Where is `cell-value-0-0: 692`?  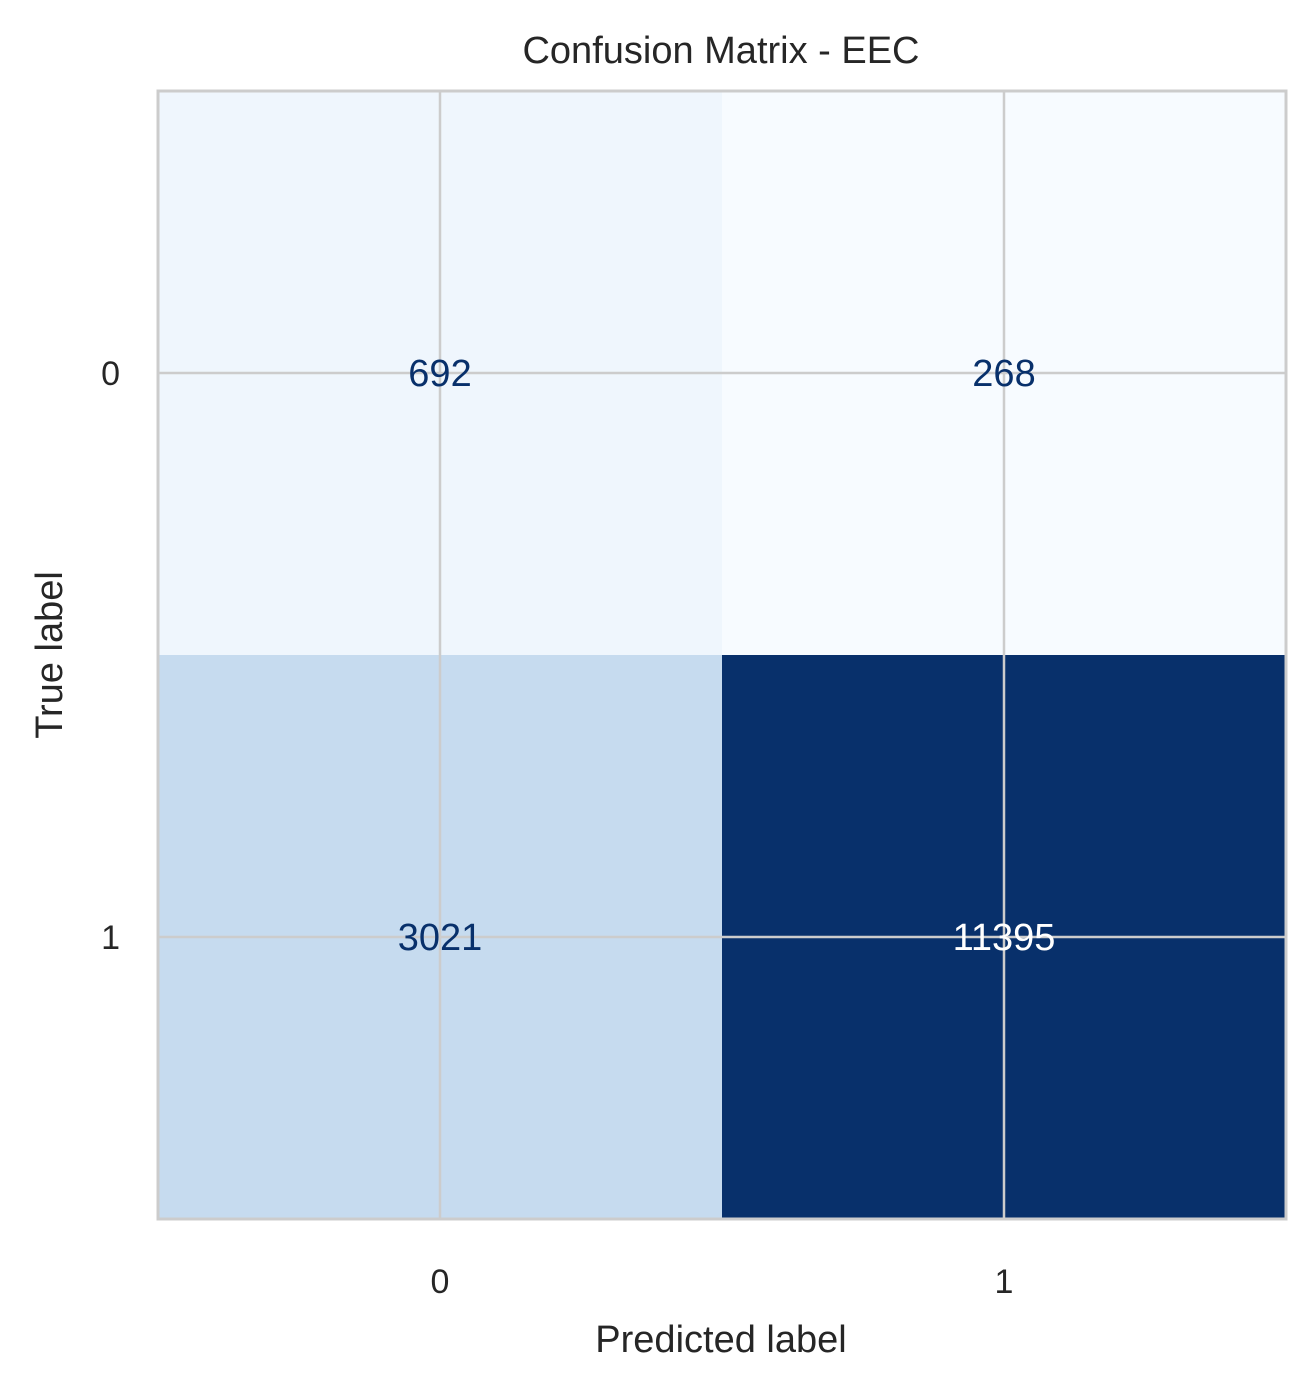 cell-value-0-0: 692 is located at coordinates (439, 374).